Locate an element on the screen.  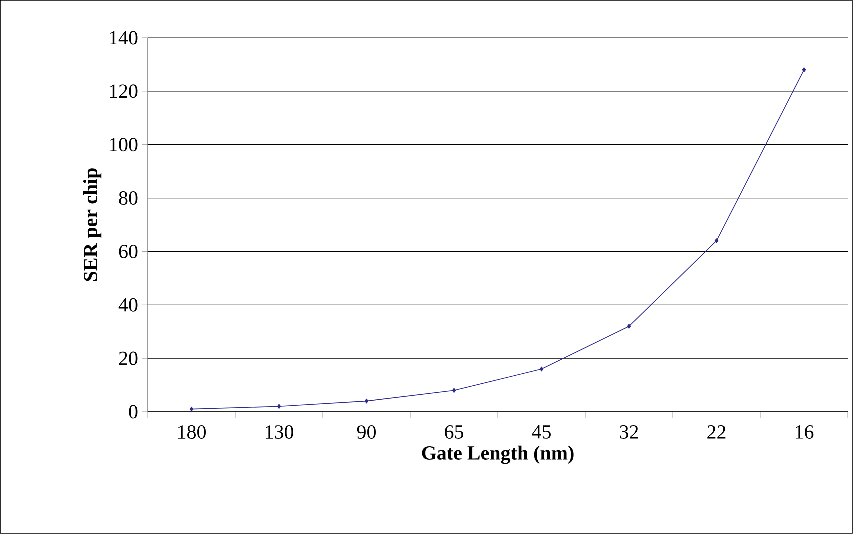
y-tick-label: 40 is located at coordinates (128, 305).